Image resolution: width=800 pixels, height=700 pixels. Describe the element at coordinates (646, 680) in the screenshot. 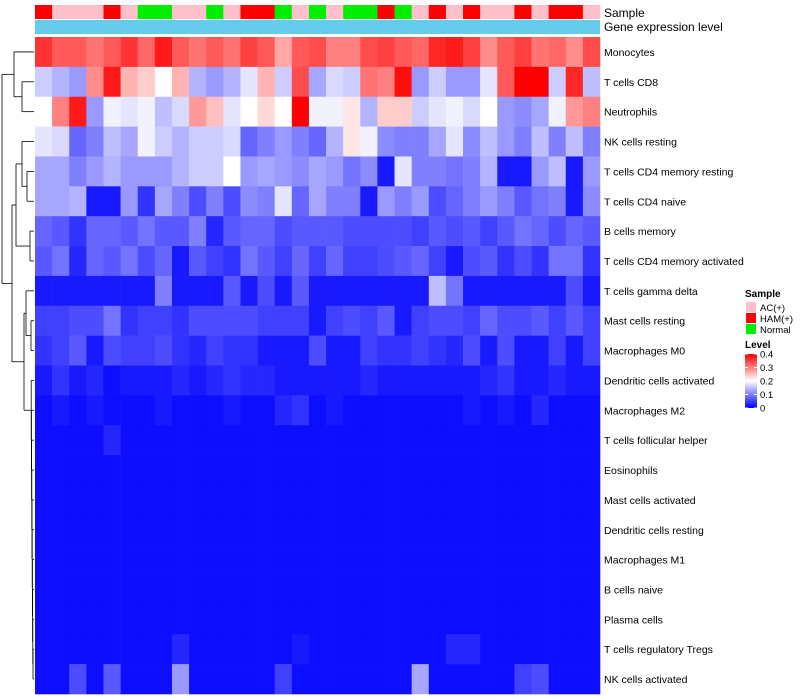

I see `row-label: NK cells activated` at that location.